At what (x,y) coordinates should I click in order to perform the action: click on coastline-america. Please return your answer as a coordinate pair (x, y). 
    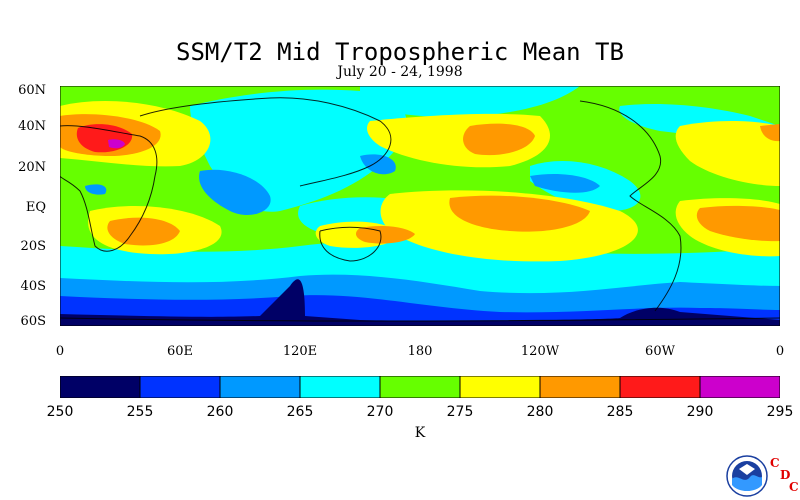
    Looking at the image, I should click on (630, 206).